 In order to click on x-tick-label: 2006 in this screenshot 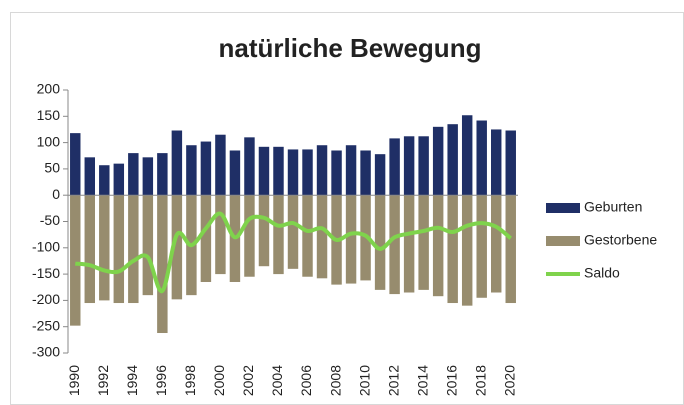, I will do `click(306, 380)`.